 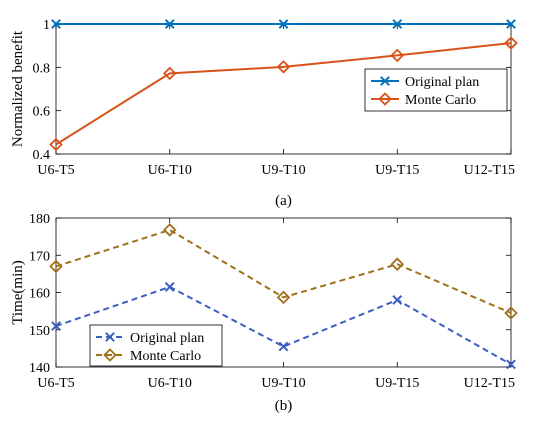 I want to click on y-tick-label: 180, so click(x=39, y=219).